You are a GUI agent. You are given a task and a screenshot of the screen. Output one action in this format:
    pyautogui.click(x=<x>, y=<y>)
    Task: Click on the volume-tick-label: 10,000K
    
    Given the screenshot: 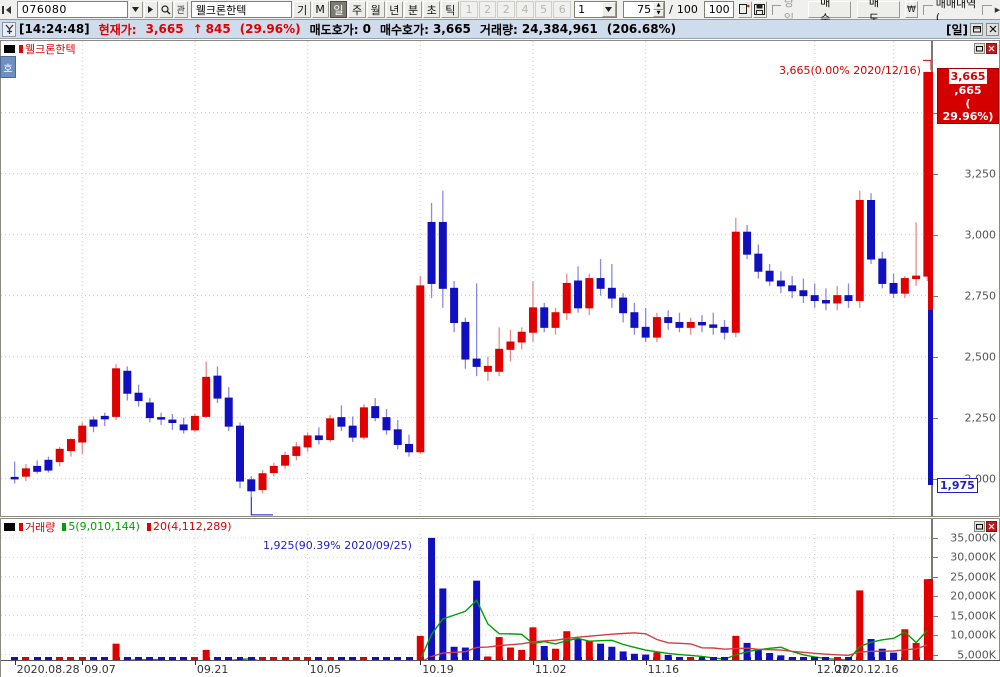 What is the action you would take?
    pyautogui.click(x=973, y=635)
    